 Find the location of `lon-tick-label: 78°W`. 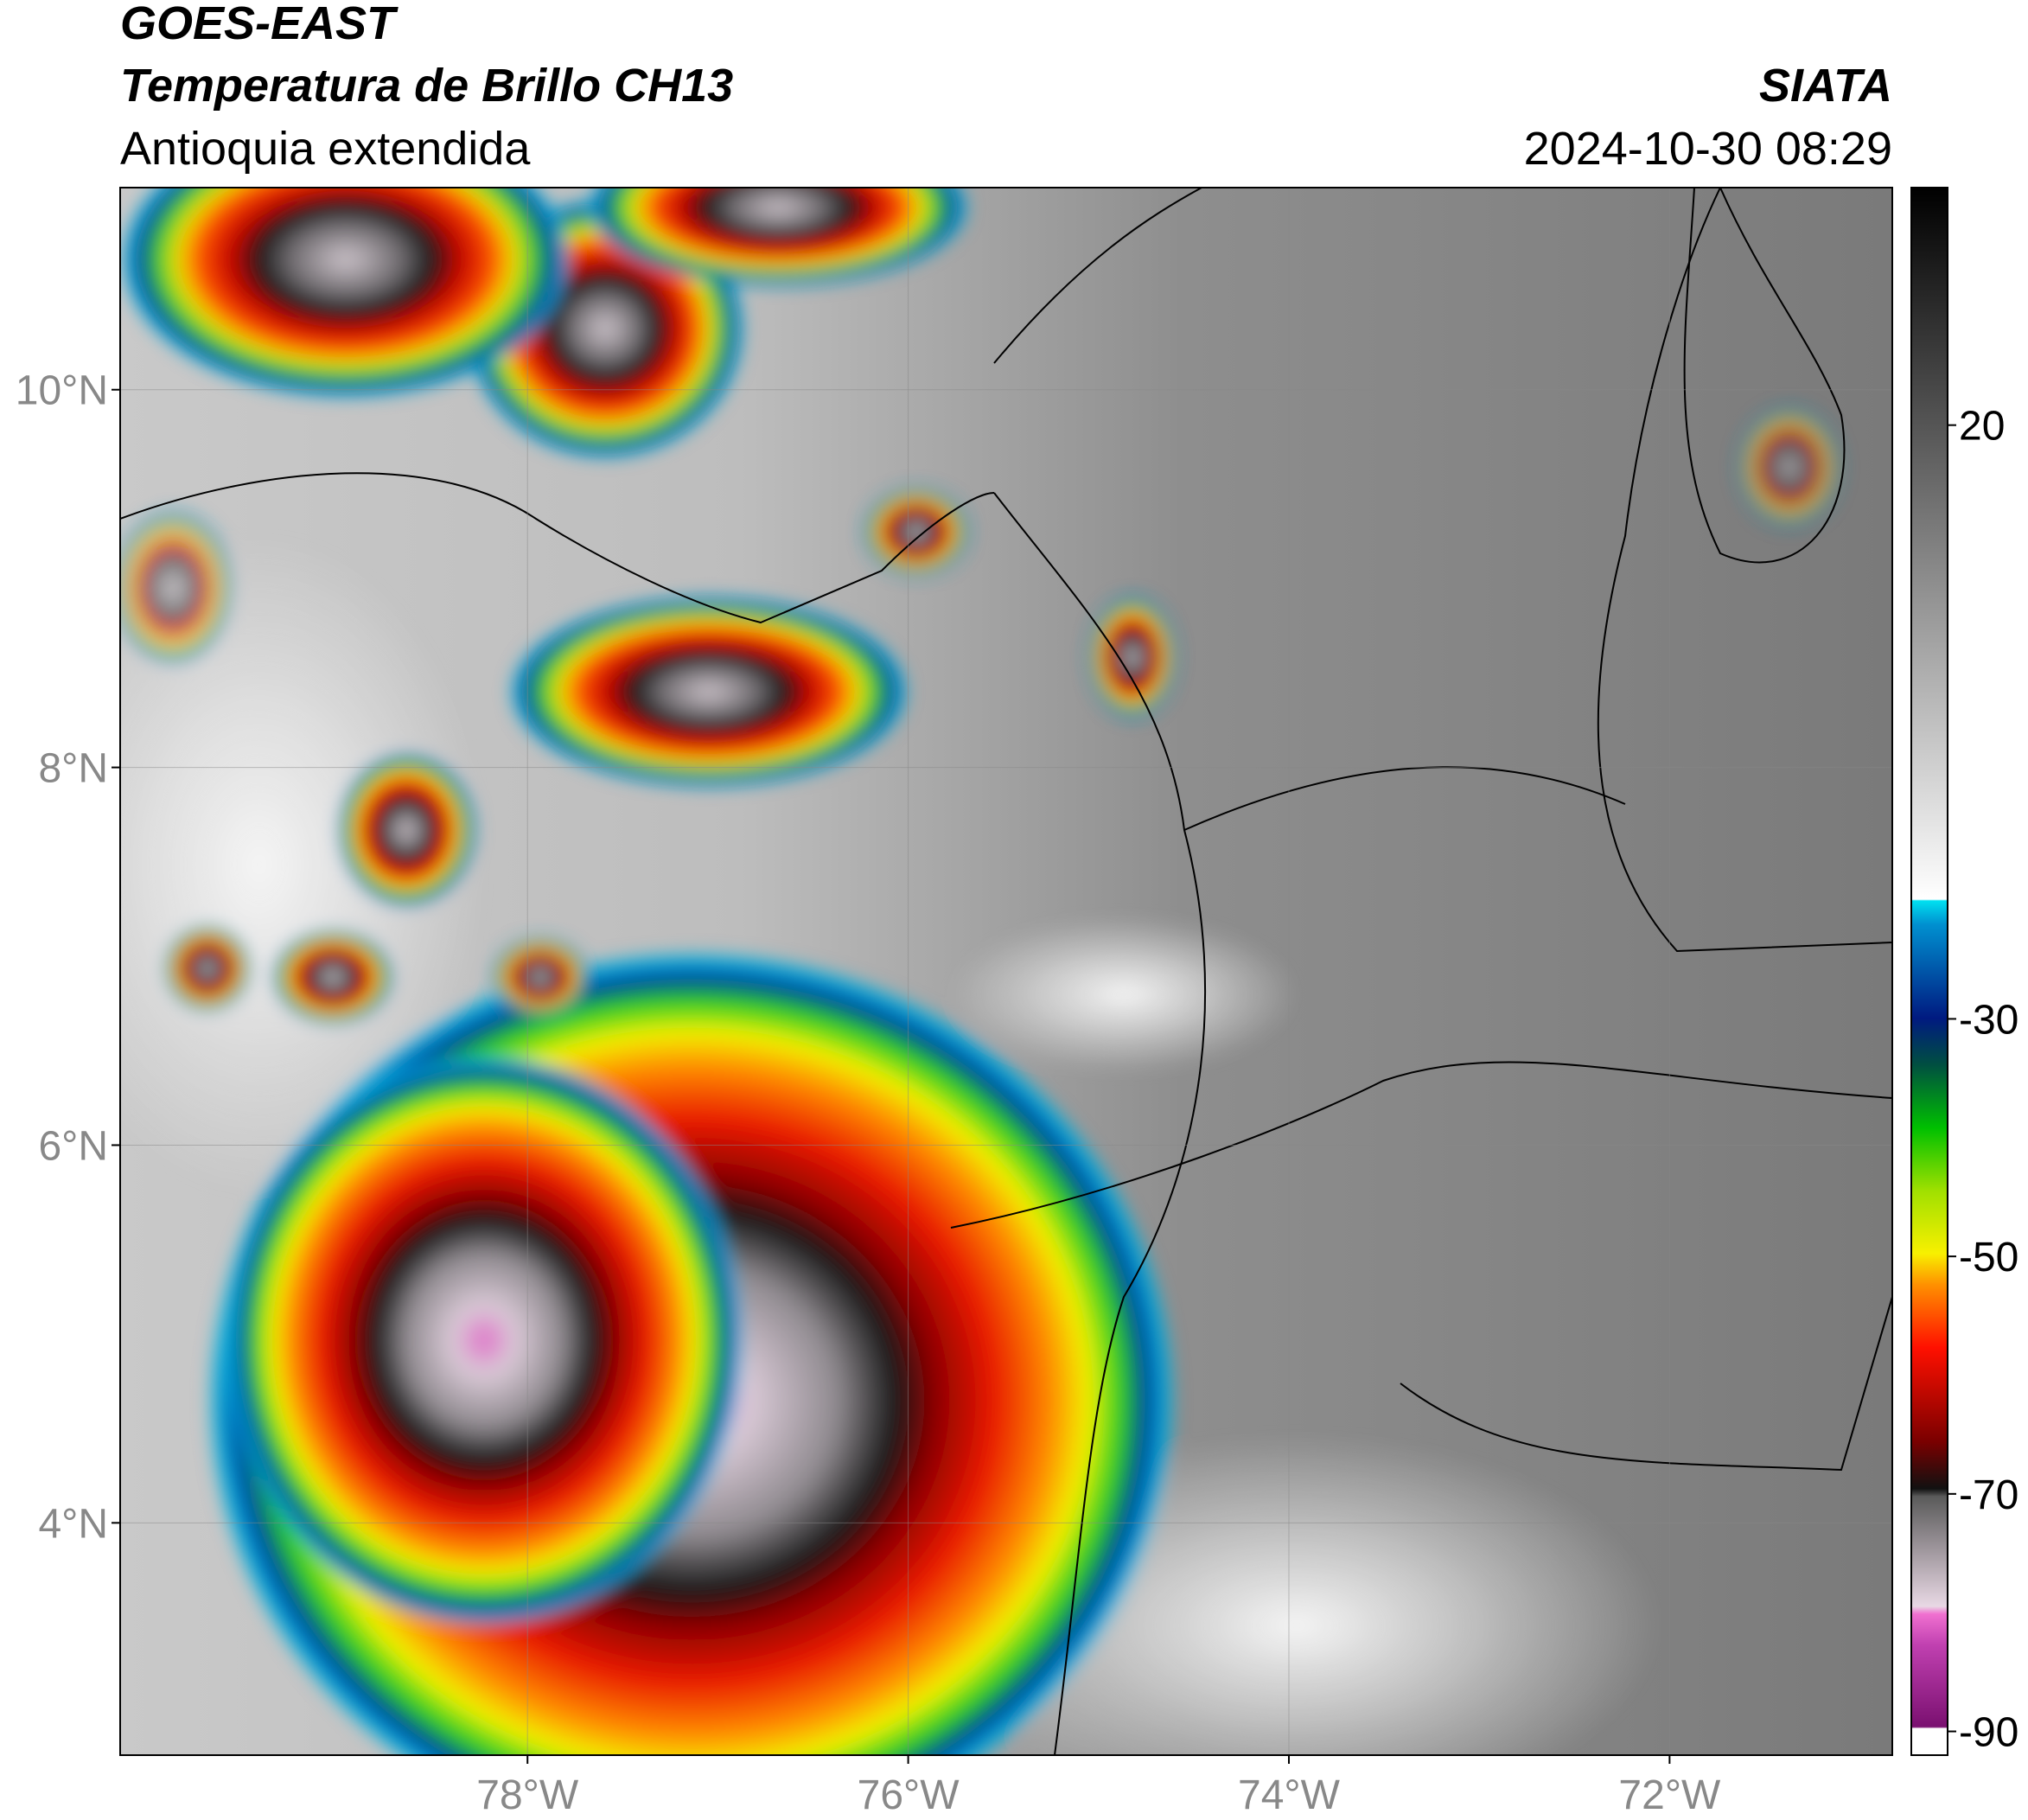

lon-tick-label: 78°W is located at coordinates (527, 1794).